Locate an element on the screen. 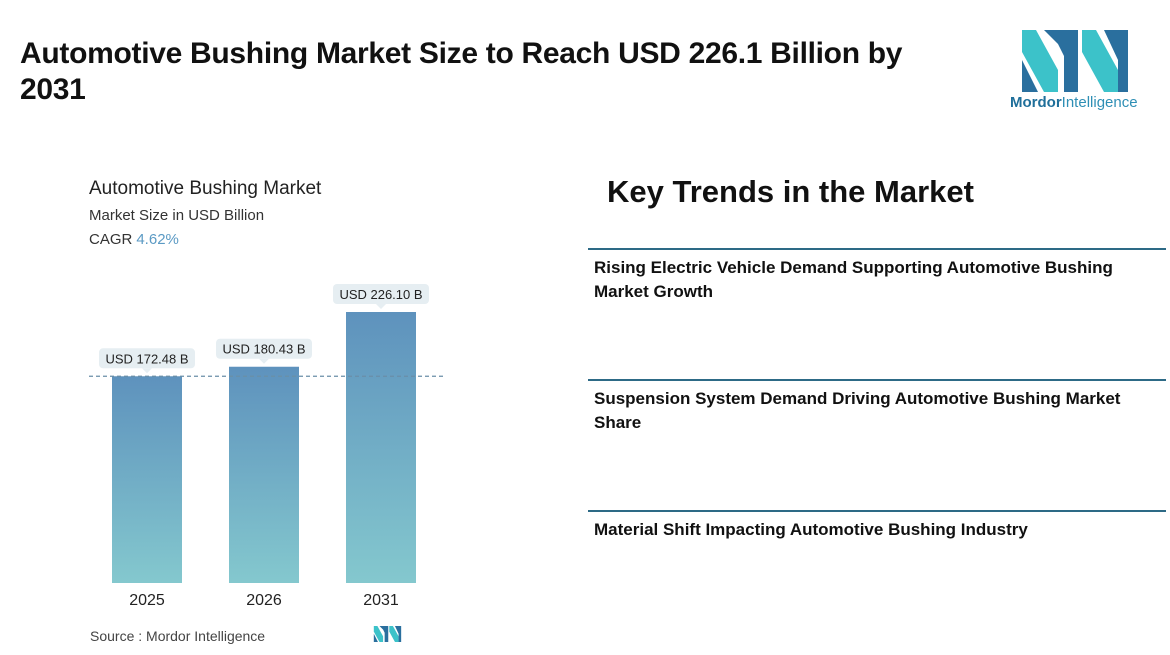  data-label: USD 180.43 B is located at coordinates (263, 349).